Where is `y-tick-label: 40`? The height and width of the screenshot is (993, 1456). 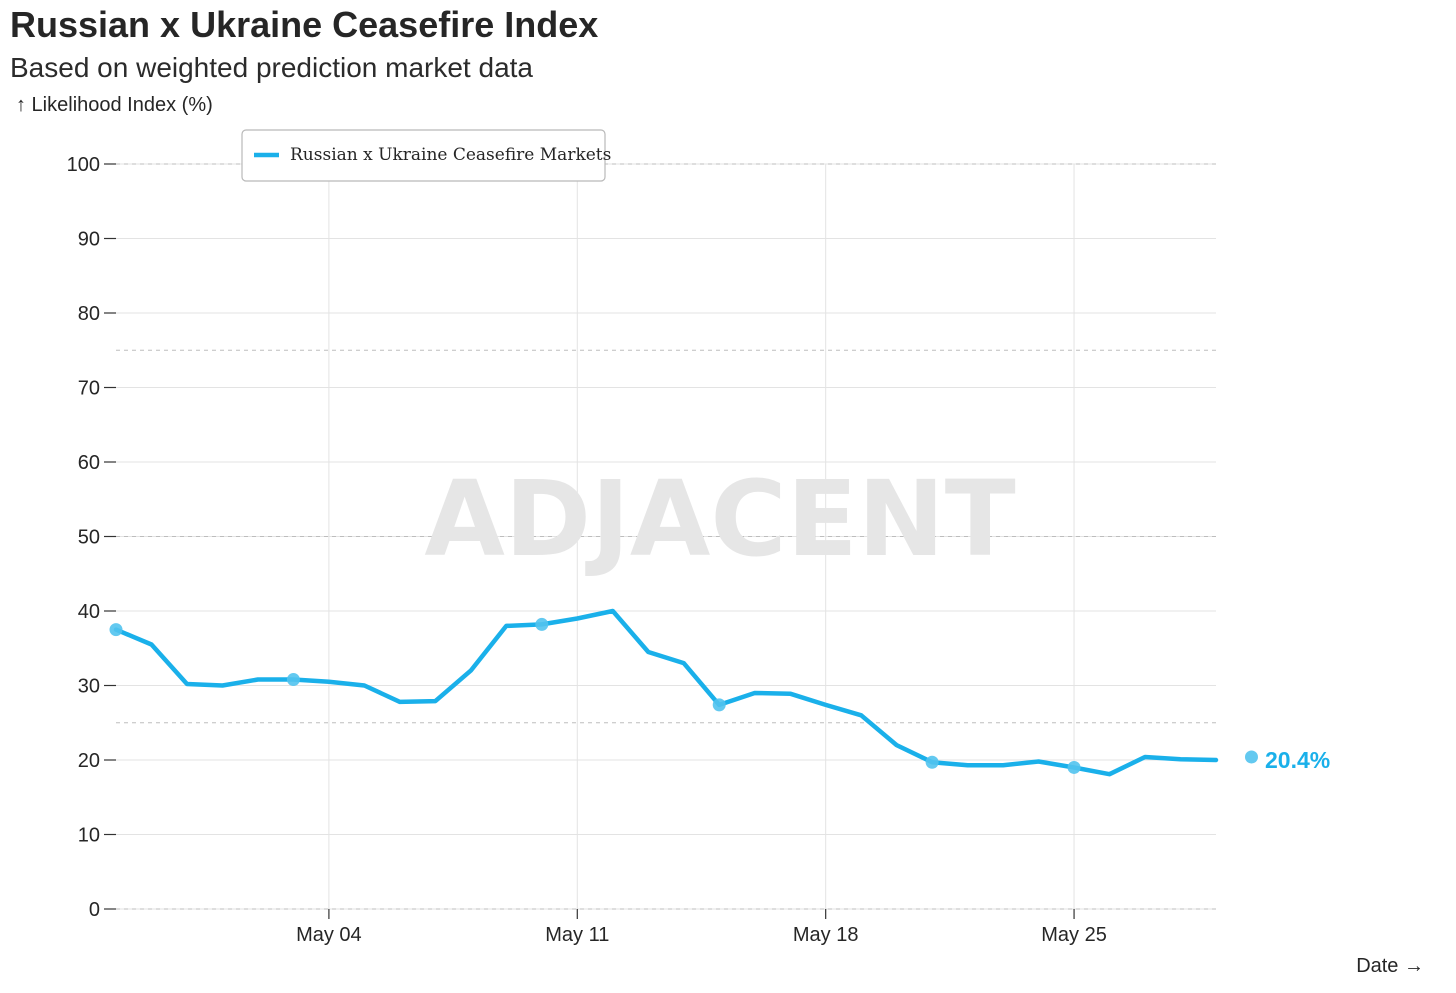
y-tick-label: 40 is located at coordinates (89, 612).